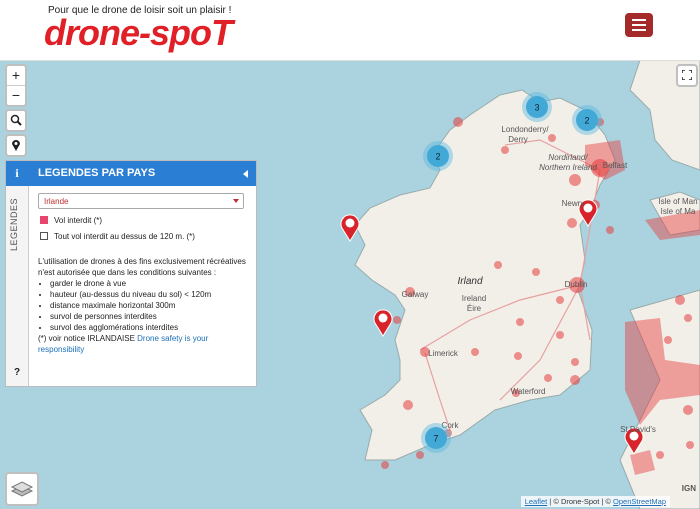 Image resolution: width=700 pixels, height=509 pixels. What do you see at coordinates (149, 283) in the screenshot?
I see `rule: garder le drone à vue` at bounding box center [149, 283].